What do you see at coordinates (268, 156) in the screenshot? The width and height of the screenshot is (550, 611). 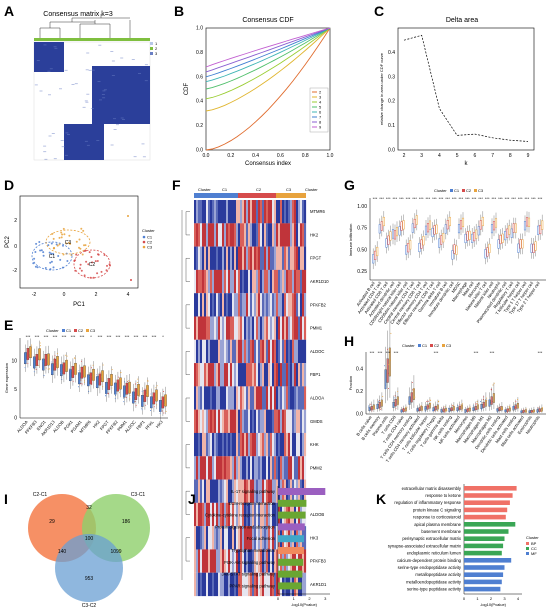 I see `cdf-x-ticks: 0.0 0.2 0.4 0.6 0.8 1.0` at bounding box center [268, 156].